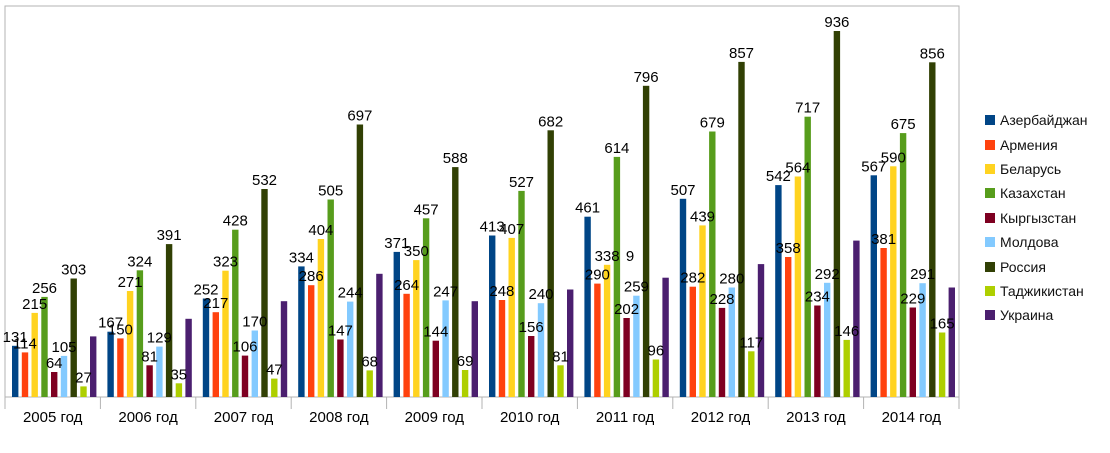 This screenshot has width=1110, height=453. Describe the element at coordinates (682, 190) in the screenshot. I see `data-label: 507` at that location.